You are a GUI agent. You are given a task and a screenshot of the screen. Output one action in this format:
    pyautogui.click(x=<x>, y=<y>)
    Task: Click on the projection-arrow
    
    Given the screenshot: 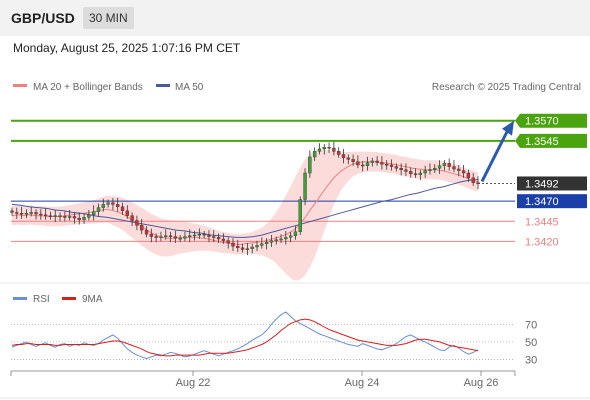 What is the action you would take?
    pyautogui.click(x=494, y=157)
    